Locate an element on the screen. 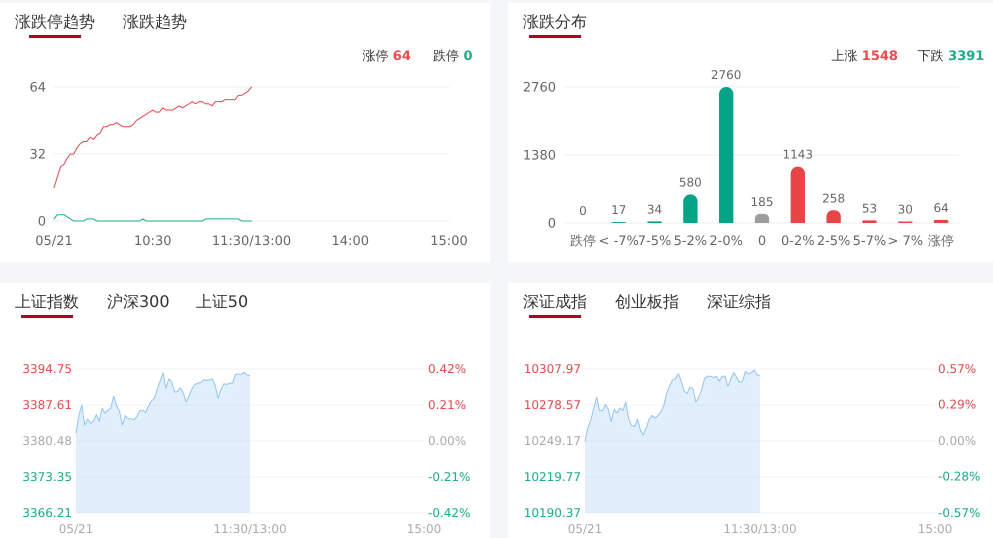  chart-title: 涨跌停趋势 is located at coordinates (55, 21).